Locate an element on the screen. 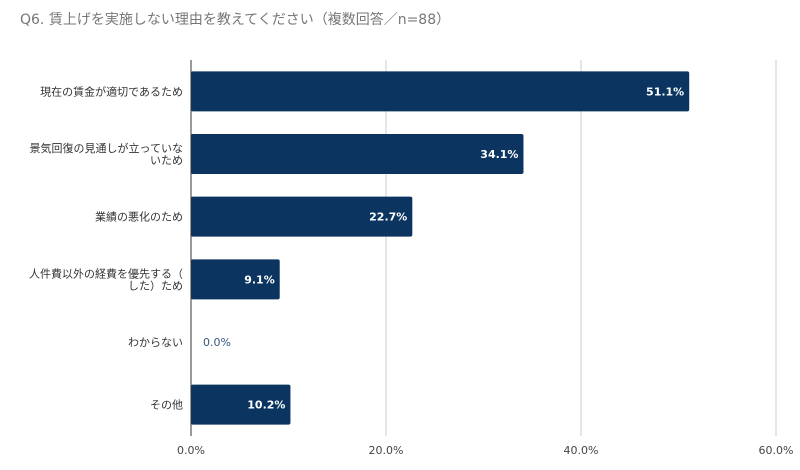 The width and height of the screenshot is (800, 470). category-label: 景気回復の見通しが立っていな is located at coordinates (106, 148).